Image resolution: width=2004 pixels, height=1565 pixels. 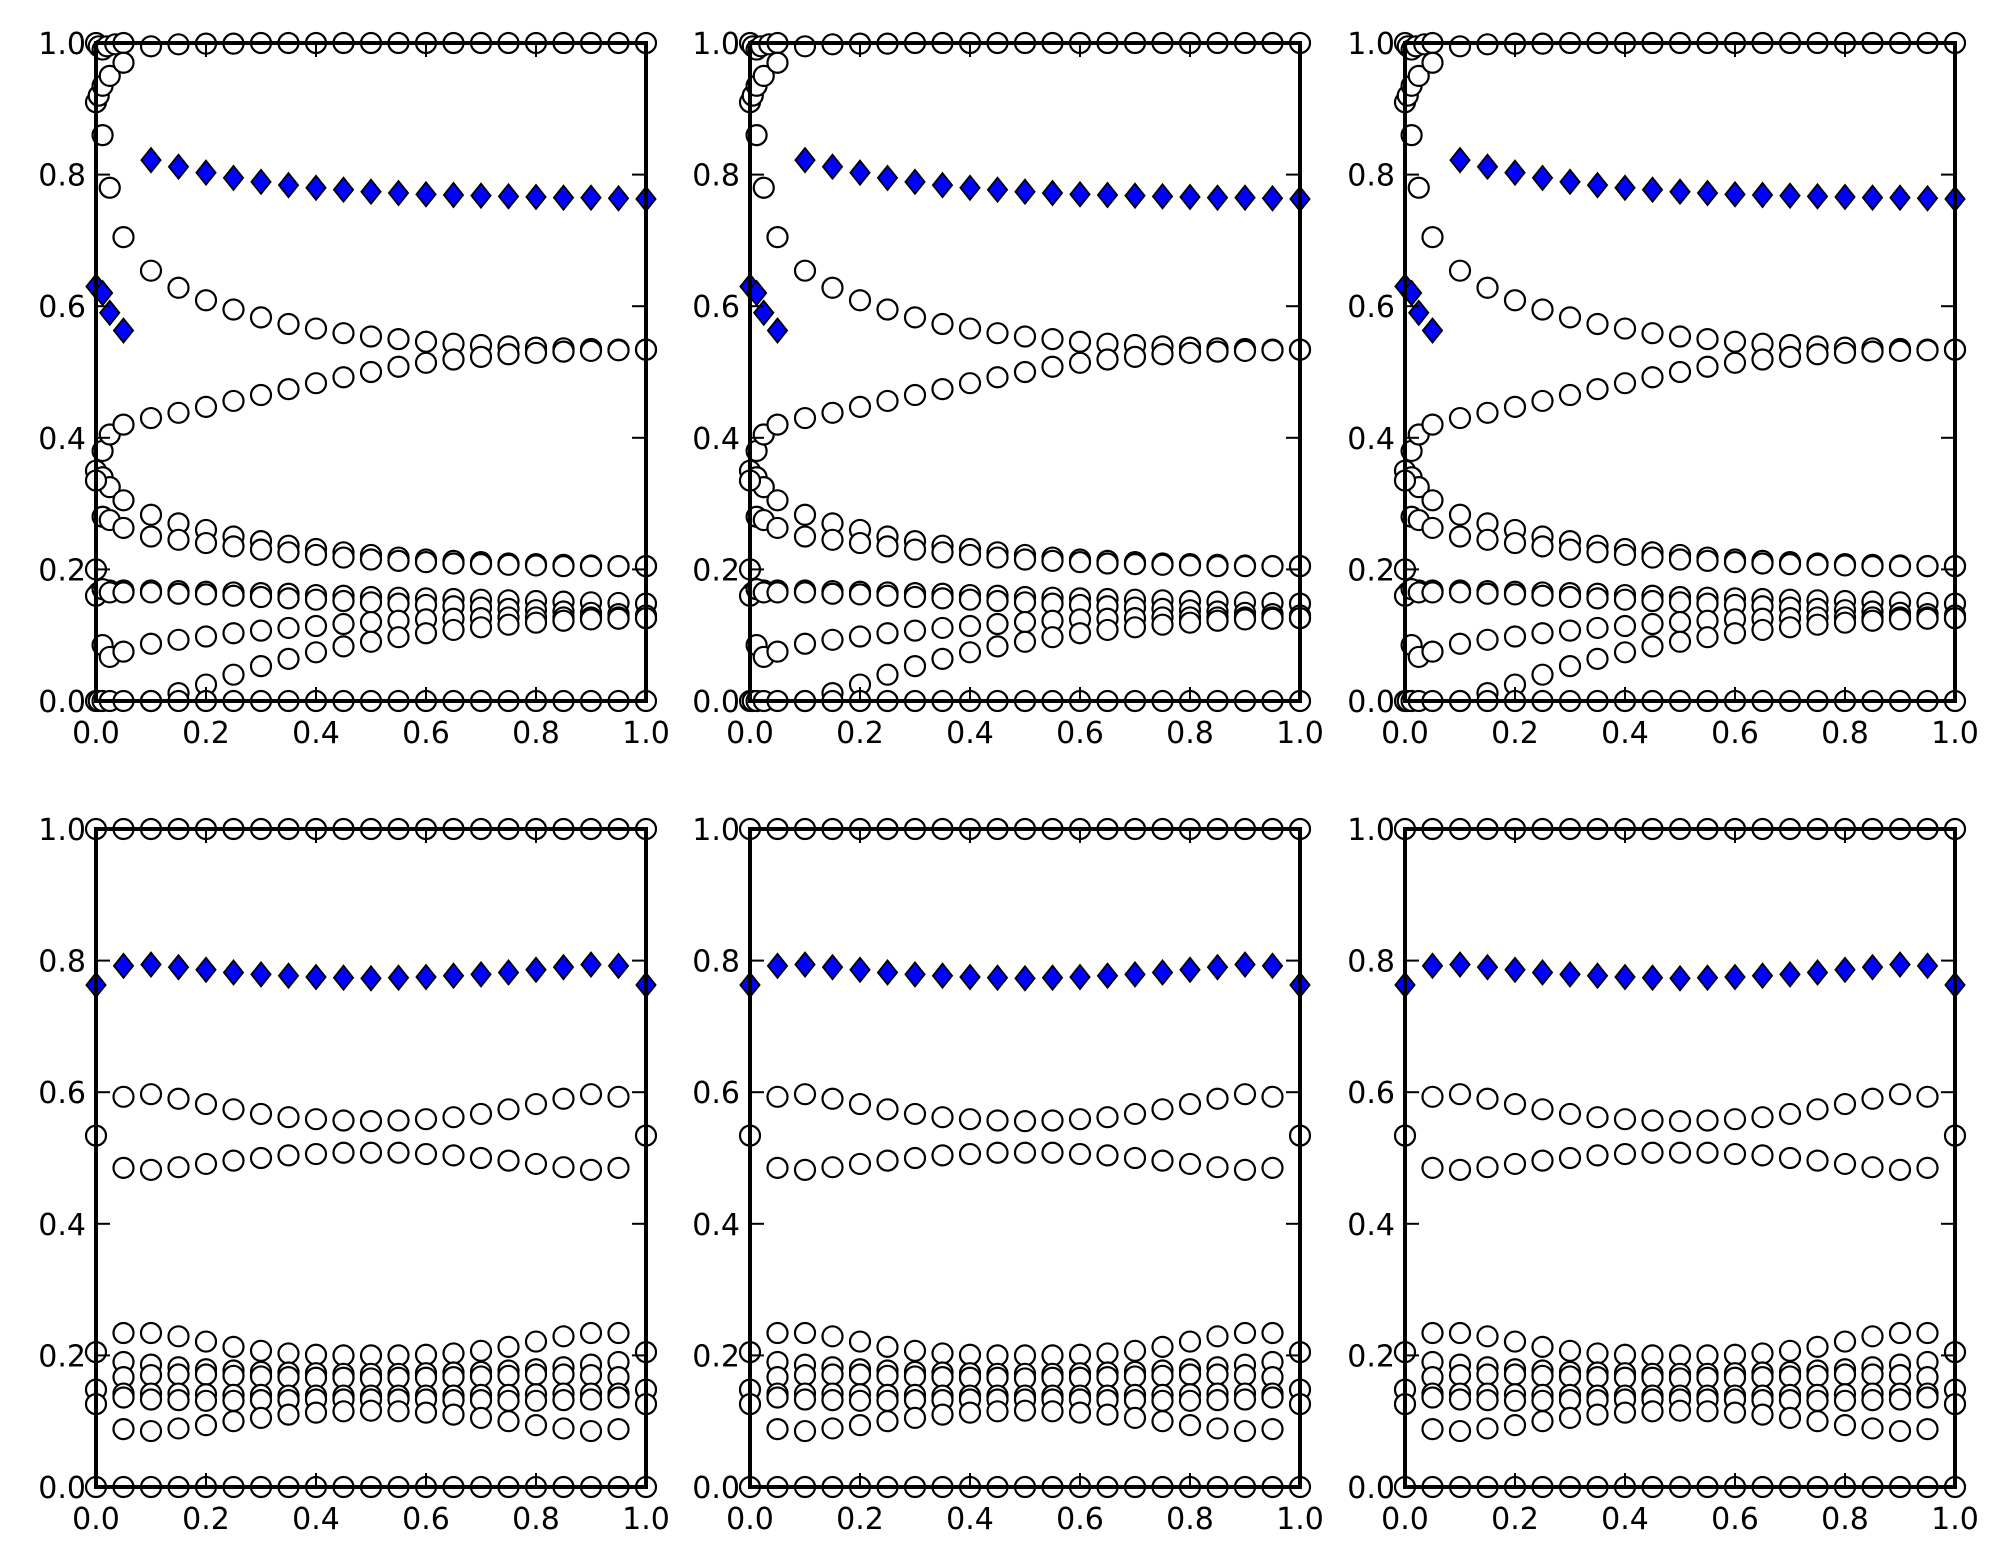 What do you see at coordinates (970, 1519) in the screenshot?
I see `x-tick-label: 0.4` at bounding box center [970, 1519].